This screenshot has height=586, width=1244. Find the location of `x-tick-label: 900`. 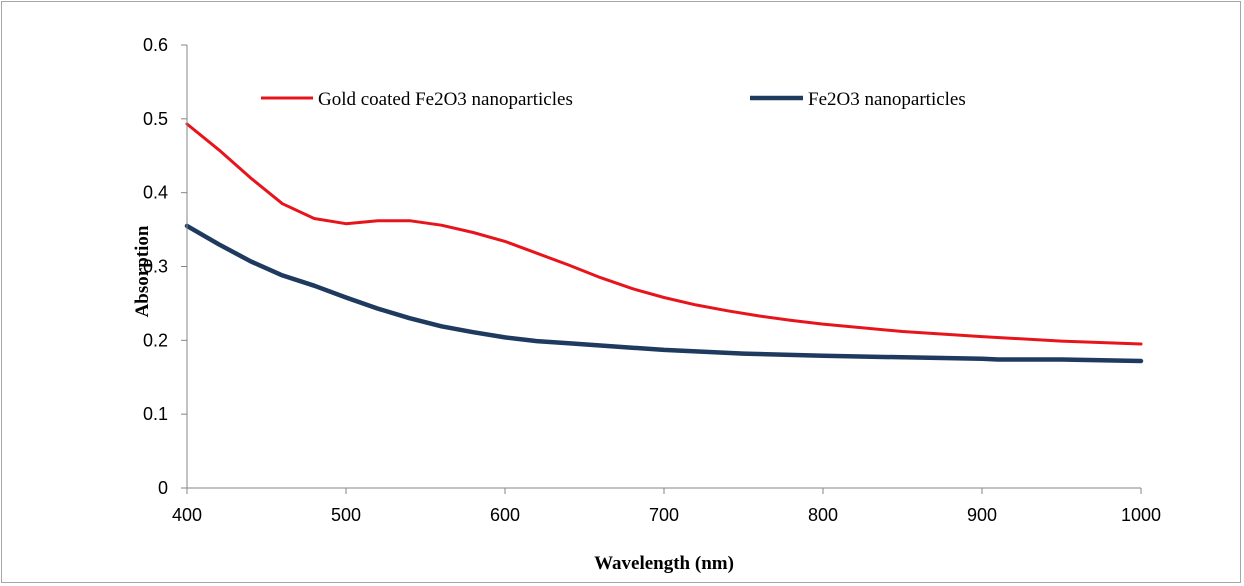

x-tick-label: 900 is located at coordinates (982, 515).